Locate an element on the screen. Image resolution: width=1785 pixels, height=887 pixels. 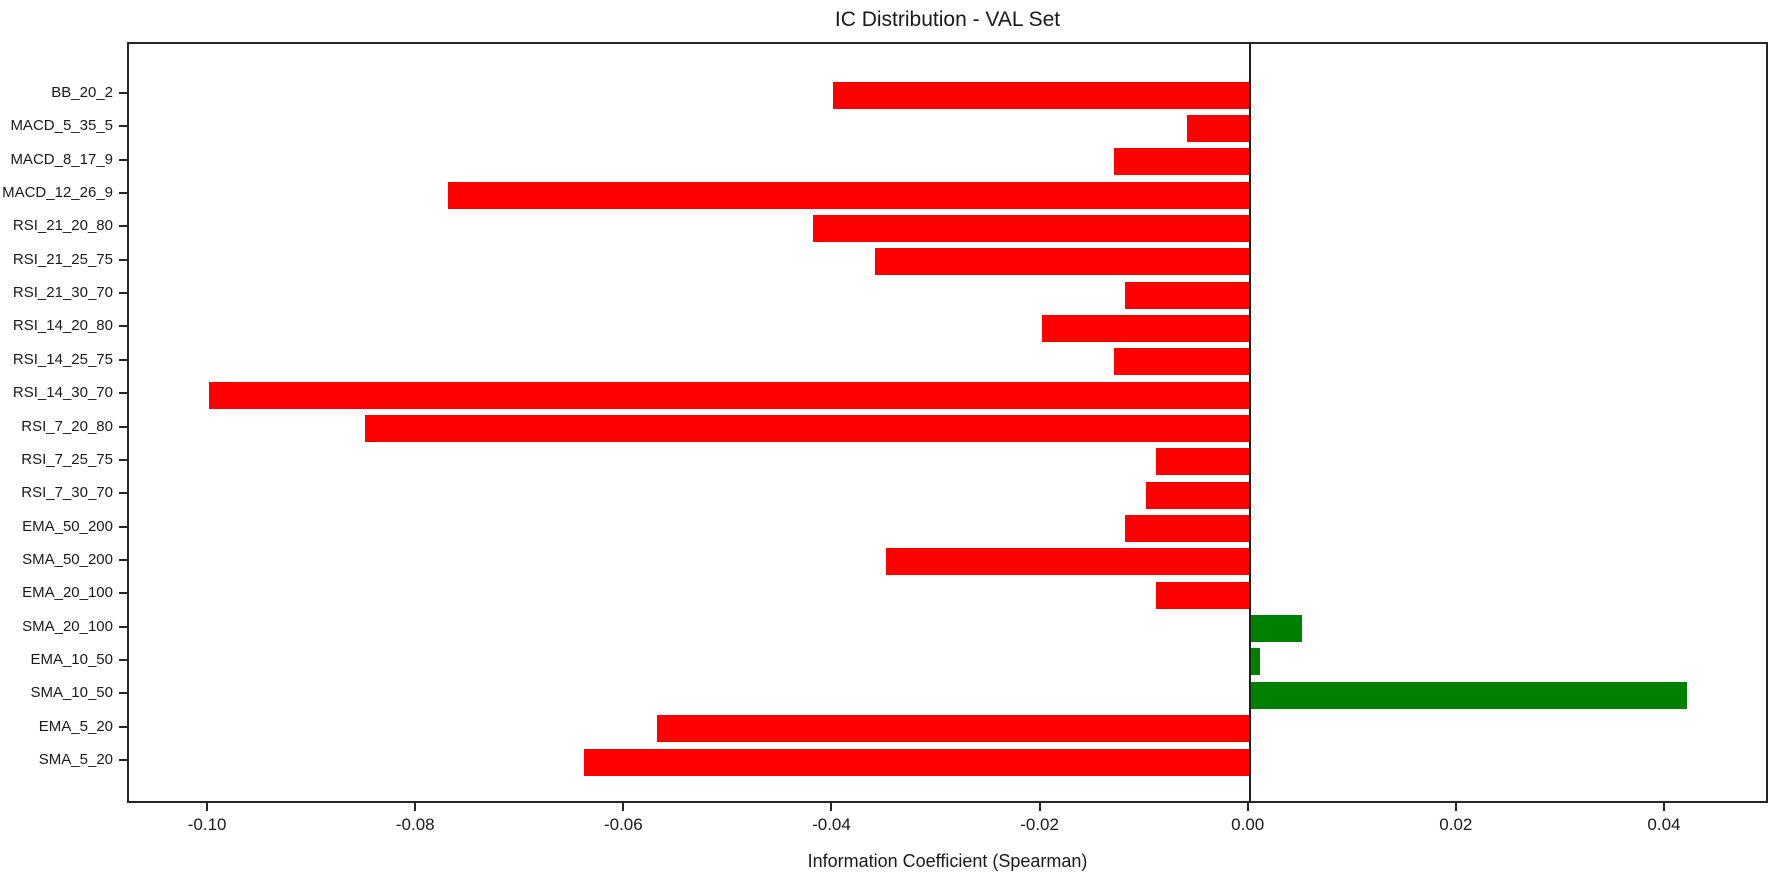
xtick-label: -0.02 is located at coordinates (1039, 824).